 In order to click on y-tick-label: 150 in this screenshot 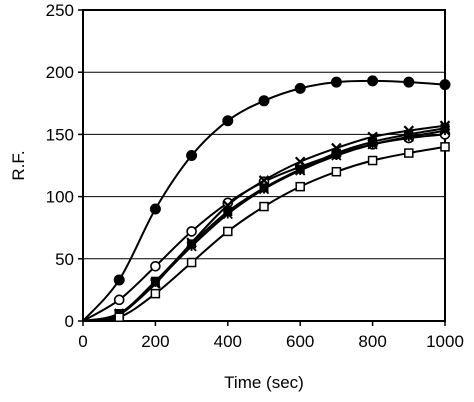, I will do `click(60, 134)`.